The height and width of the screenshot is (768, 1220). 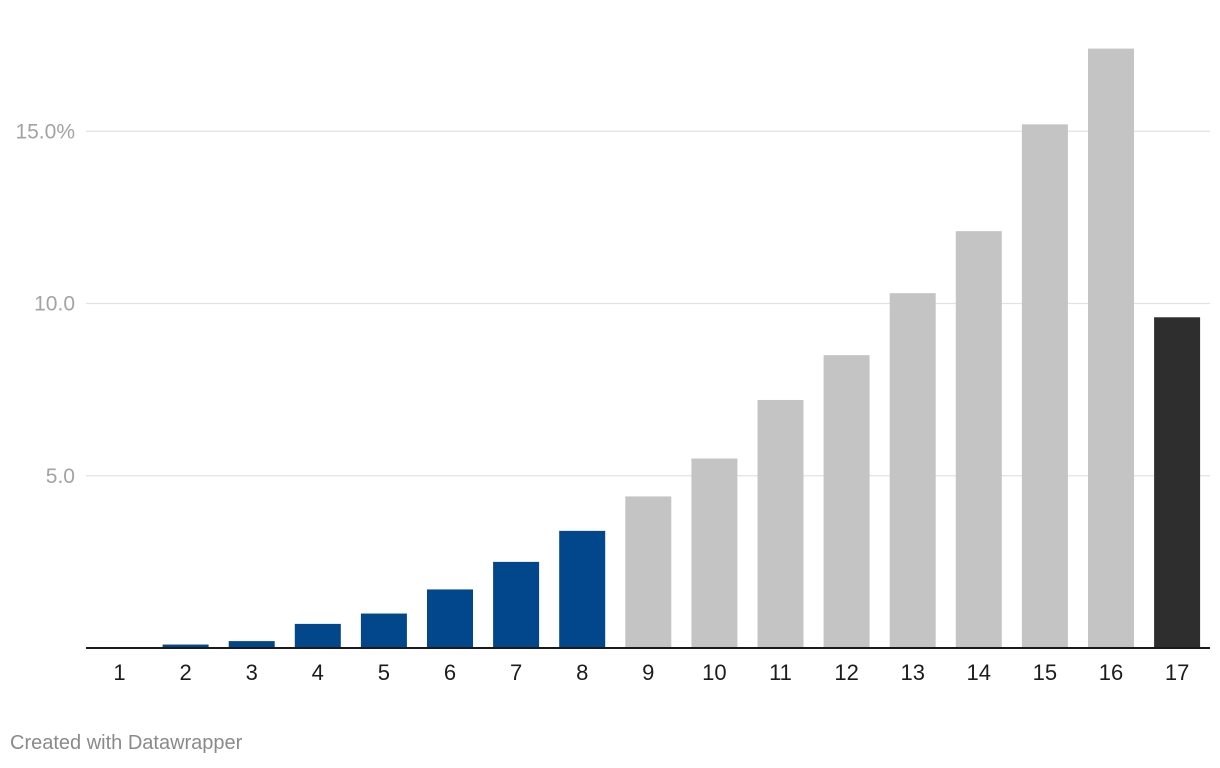 I want to click on x-tick-label: 12, so click(x=846, y=672).